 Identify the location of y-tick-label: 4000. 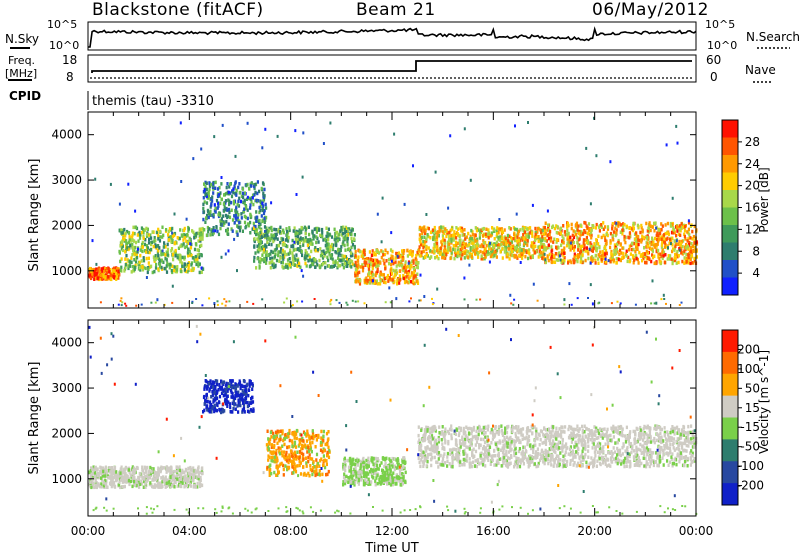
(66, 135).